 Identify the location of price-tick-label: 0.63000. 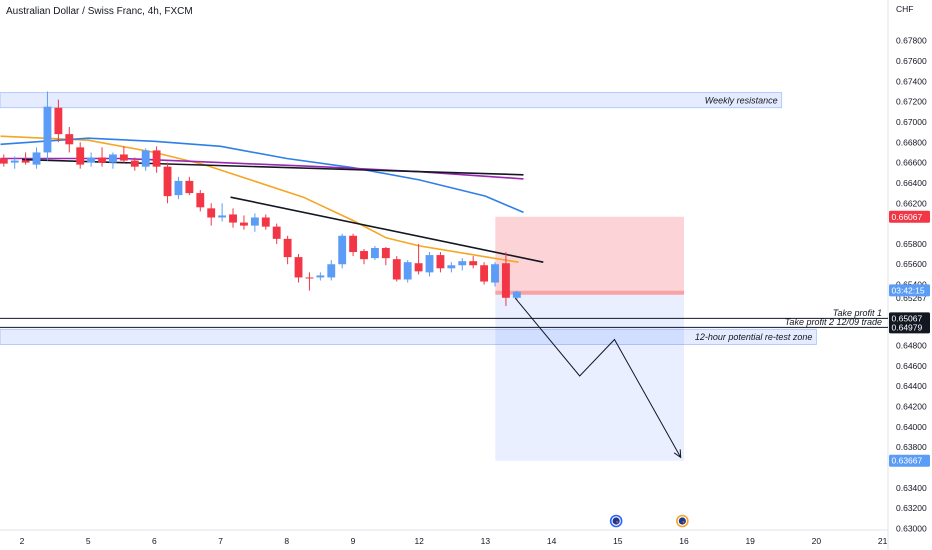
(911, 529).